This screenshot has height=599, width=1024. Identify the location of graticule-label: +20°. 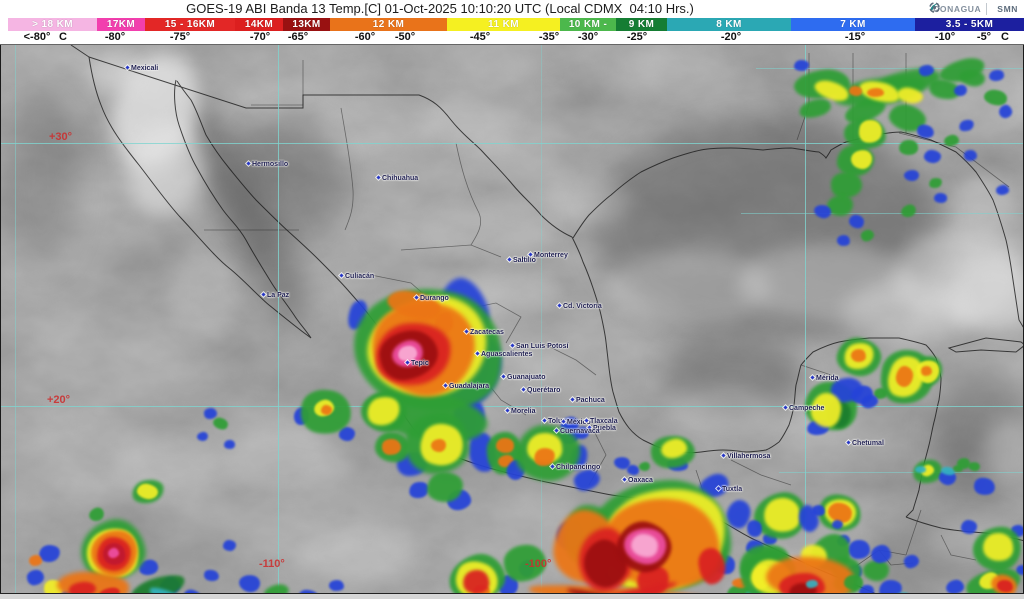
(59, 400).